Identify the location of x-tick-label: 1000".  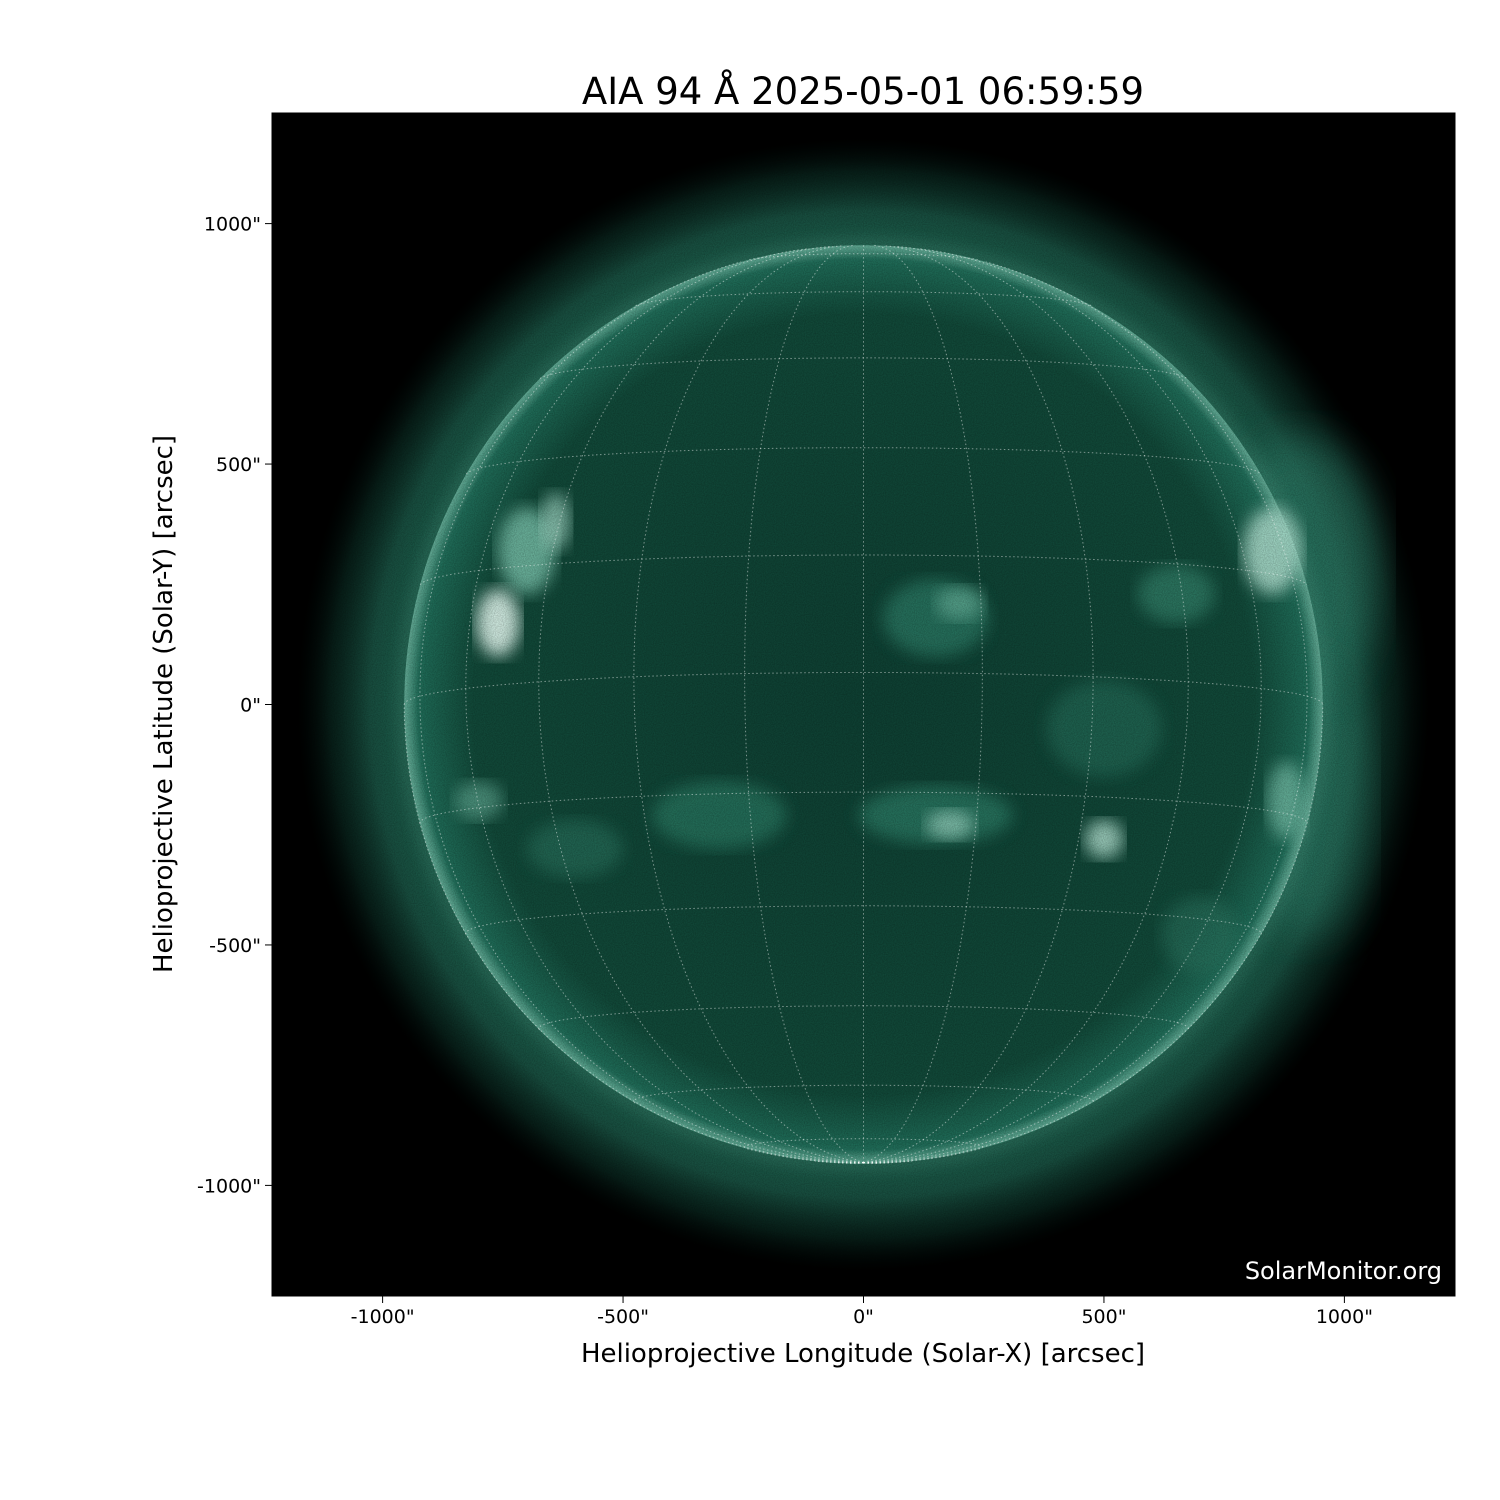
(1344, 1317).